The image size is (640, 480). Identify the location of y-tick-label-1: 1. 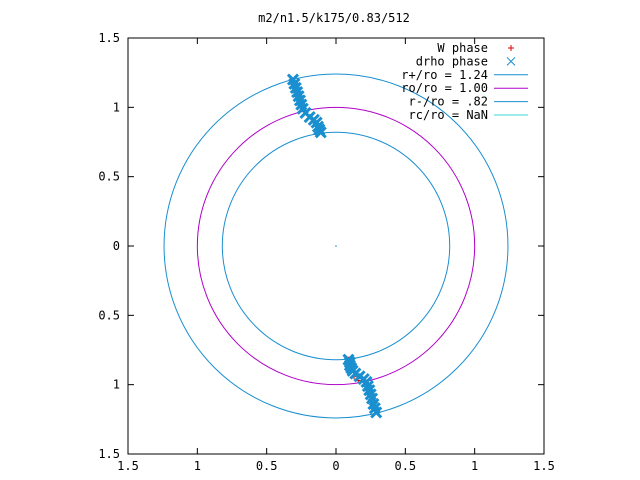
(116, 107).